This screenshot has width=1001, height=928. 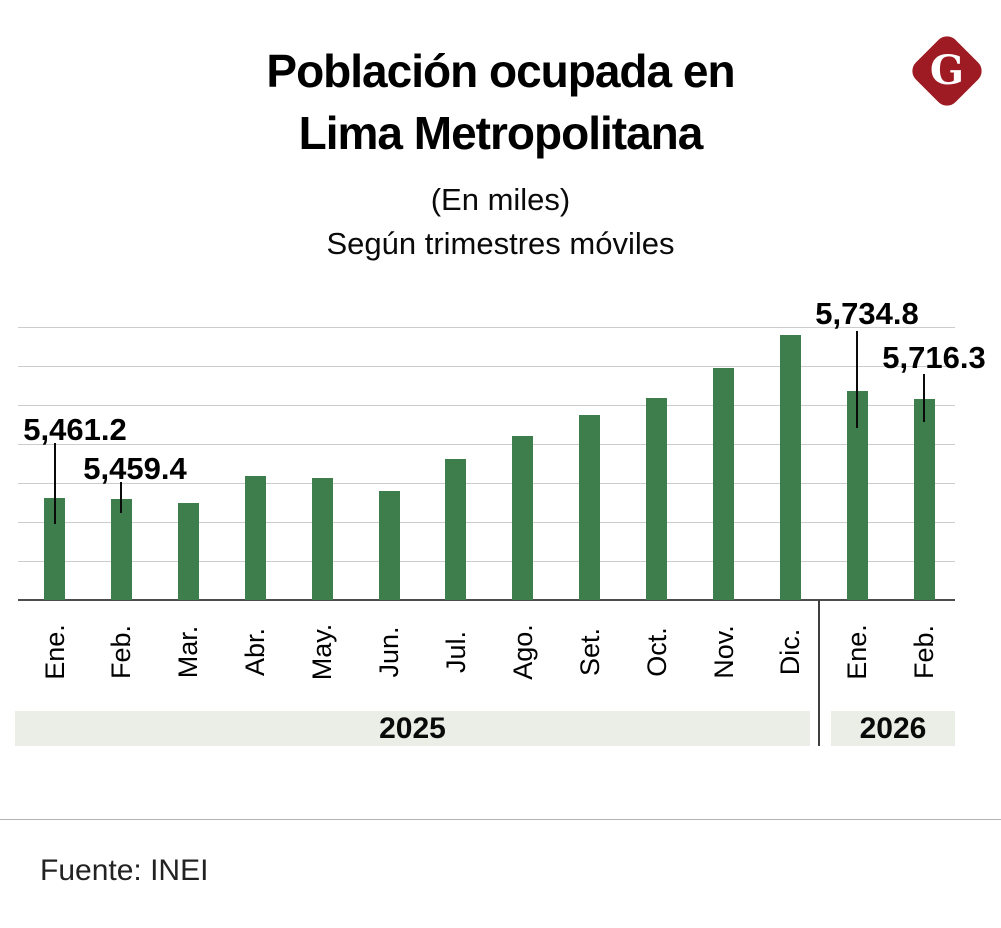 What do you see at coordinates (124, 870) in the screenshot?
I see `source-label: Fuente: INEI` at bounding box center [124, 870].